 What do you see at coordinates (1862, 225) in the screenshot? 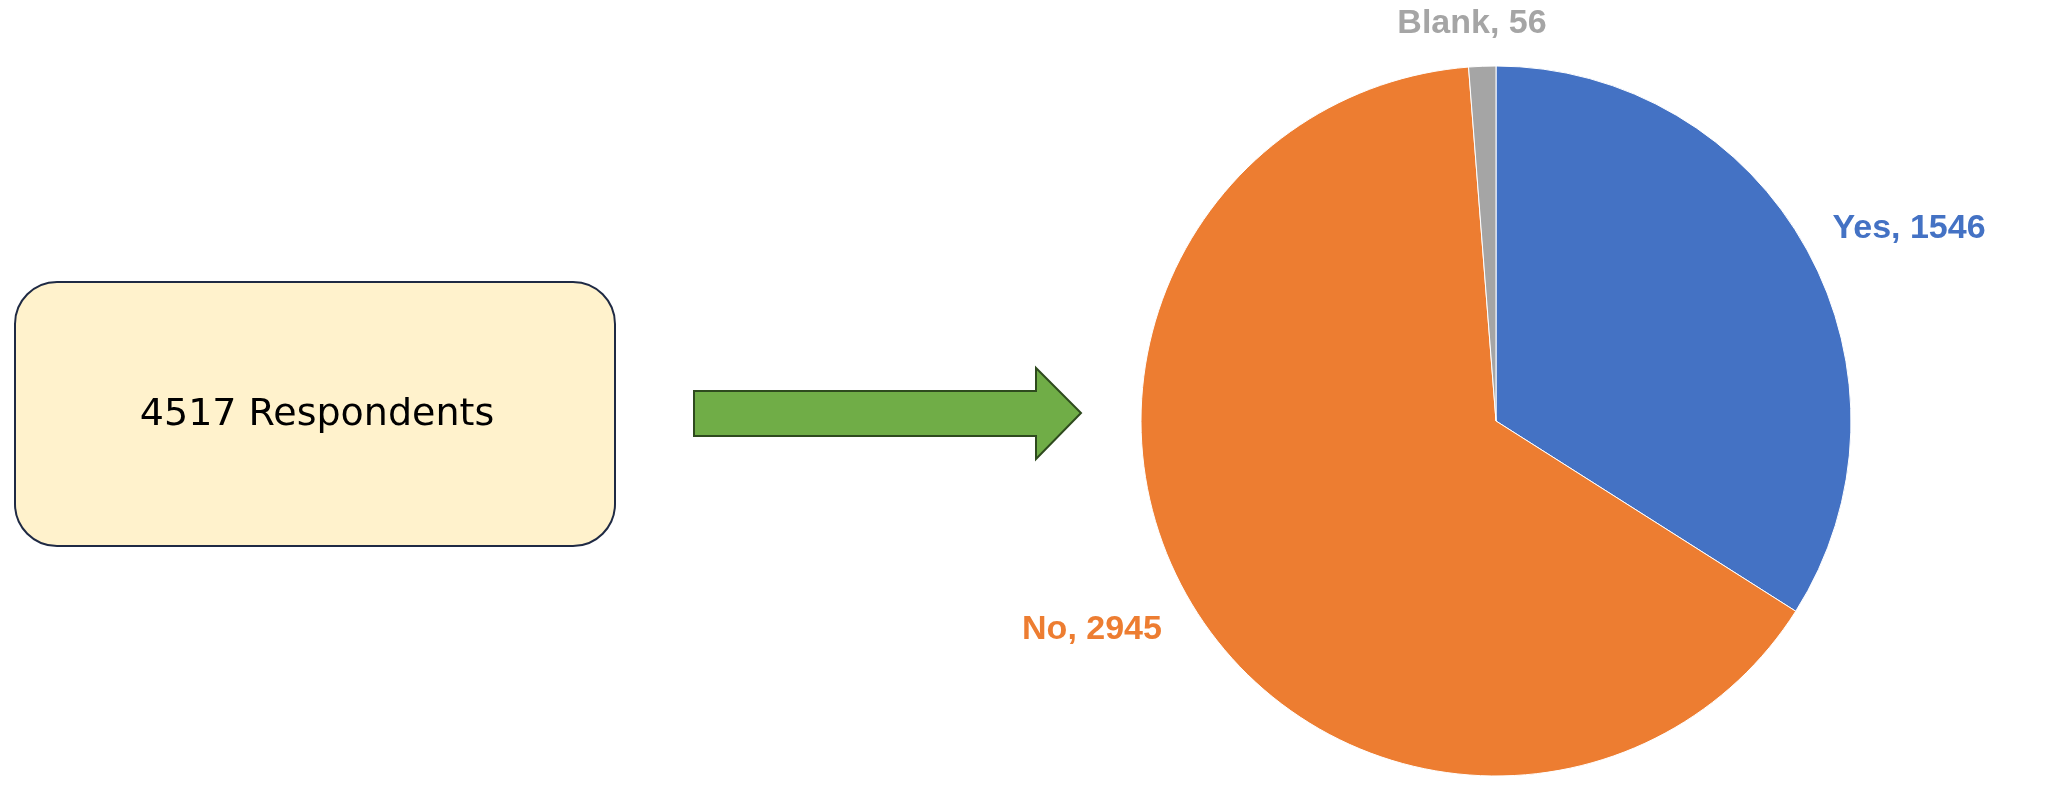
I see `slice-label: Yes` at bounding box center [1862, 225].